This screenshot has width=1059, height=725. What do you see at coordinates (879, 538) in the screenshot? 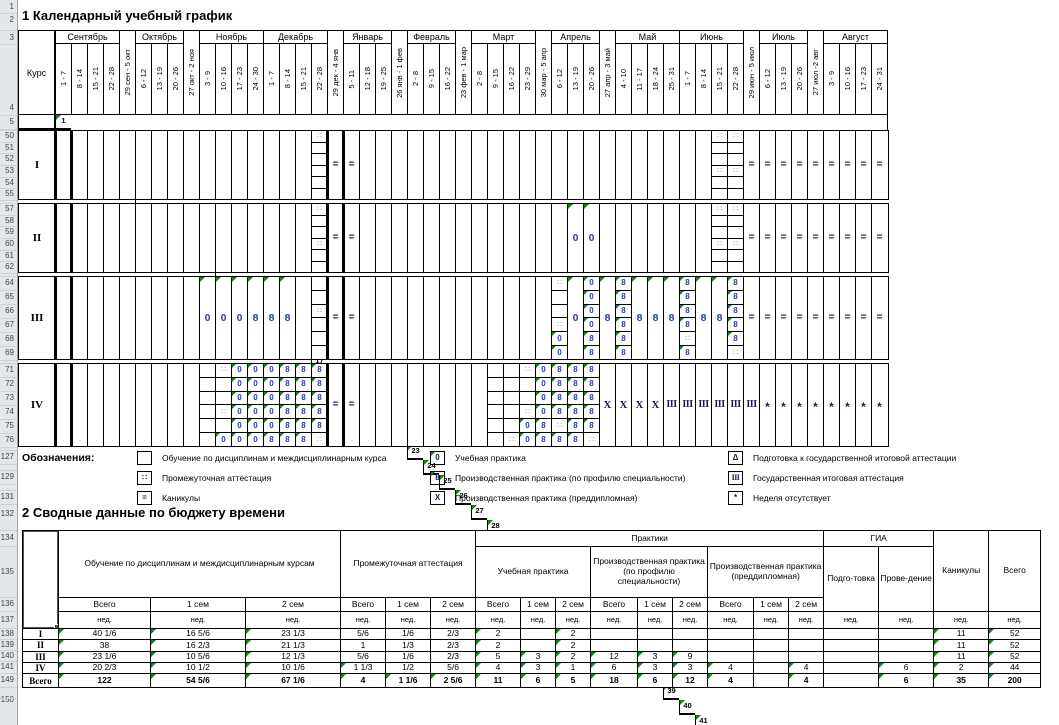
I see `header-gia-group: ГИА` at bounding box center [879, 538].